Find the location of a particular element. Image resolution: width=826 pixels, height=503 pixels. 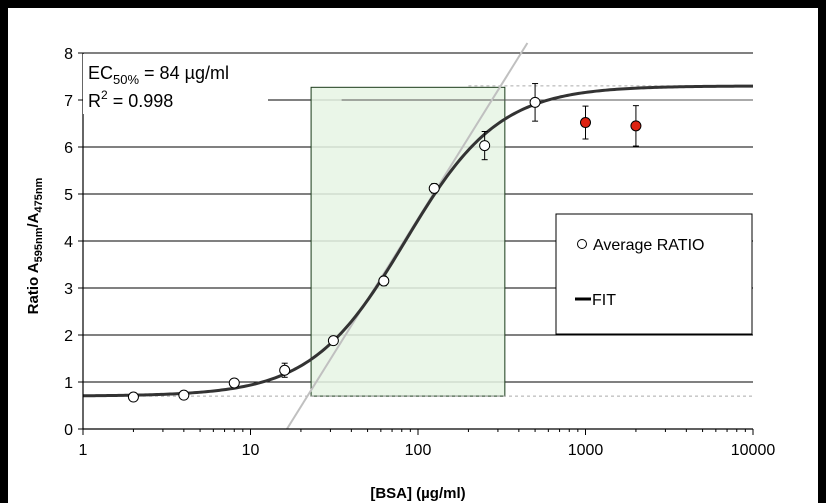

annotation-background is located at coordinates (175, 84).